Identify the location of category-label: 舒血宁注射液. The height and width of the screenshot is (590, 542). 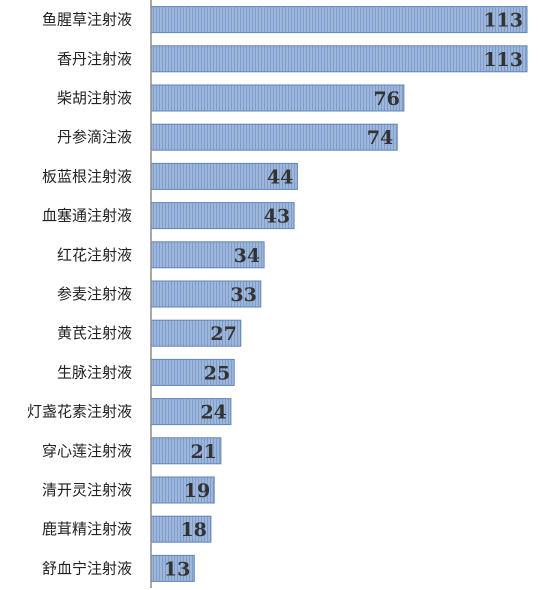
(87, 568).